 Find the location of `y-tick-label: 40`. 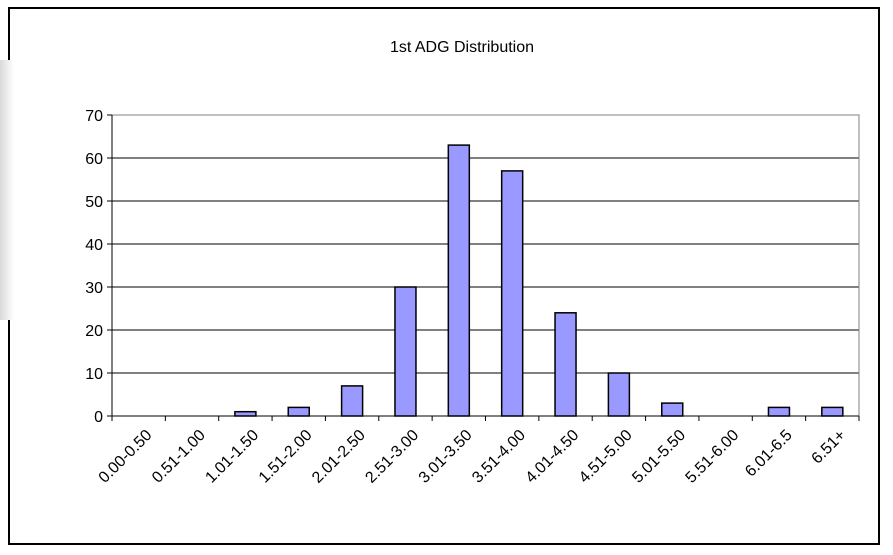

y-tick-label: 40 is located at coordinates (94, 245).